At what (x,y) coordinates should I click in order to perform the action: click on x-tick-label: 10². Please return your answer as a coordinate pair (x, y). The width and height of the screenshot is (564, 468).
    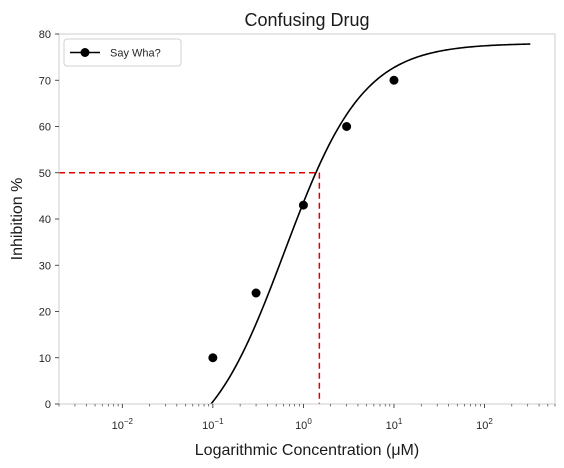
    Looking at the image, I should click on (484, 424).